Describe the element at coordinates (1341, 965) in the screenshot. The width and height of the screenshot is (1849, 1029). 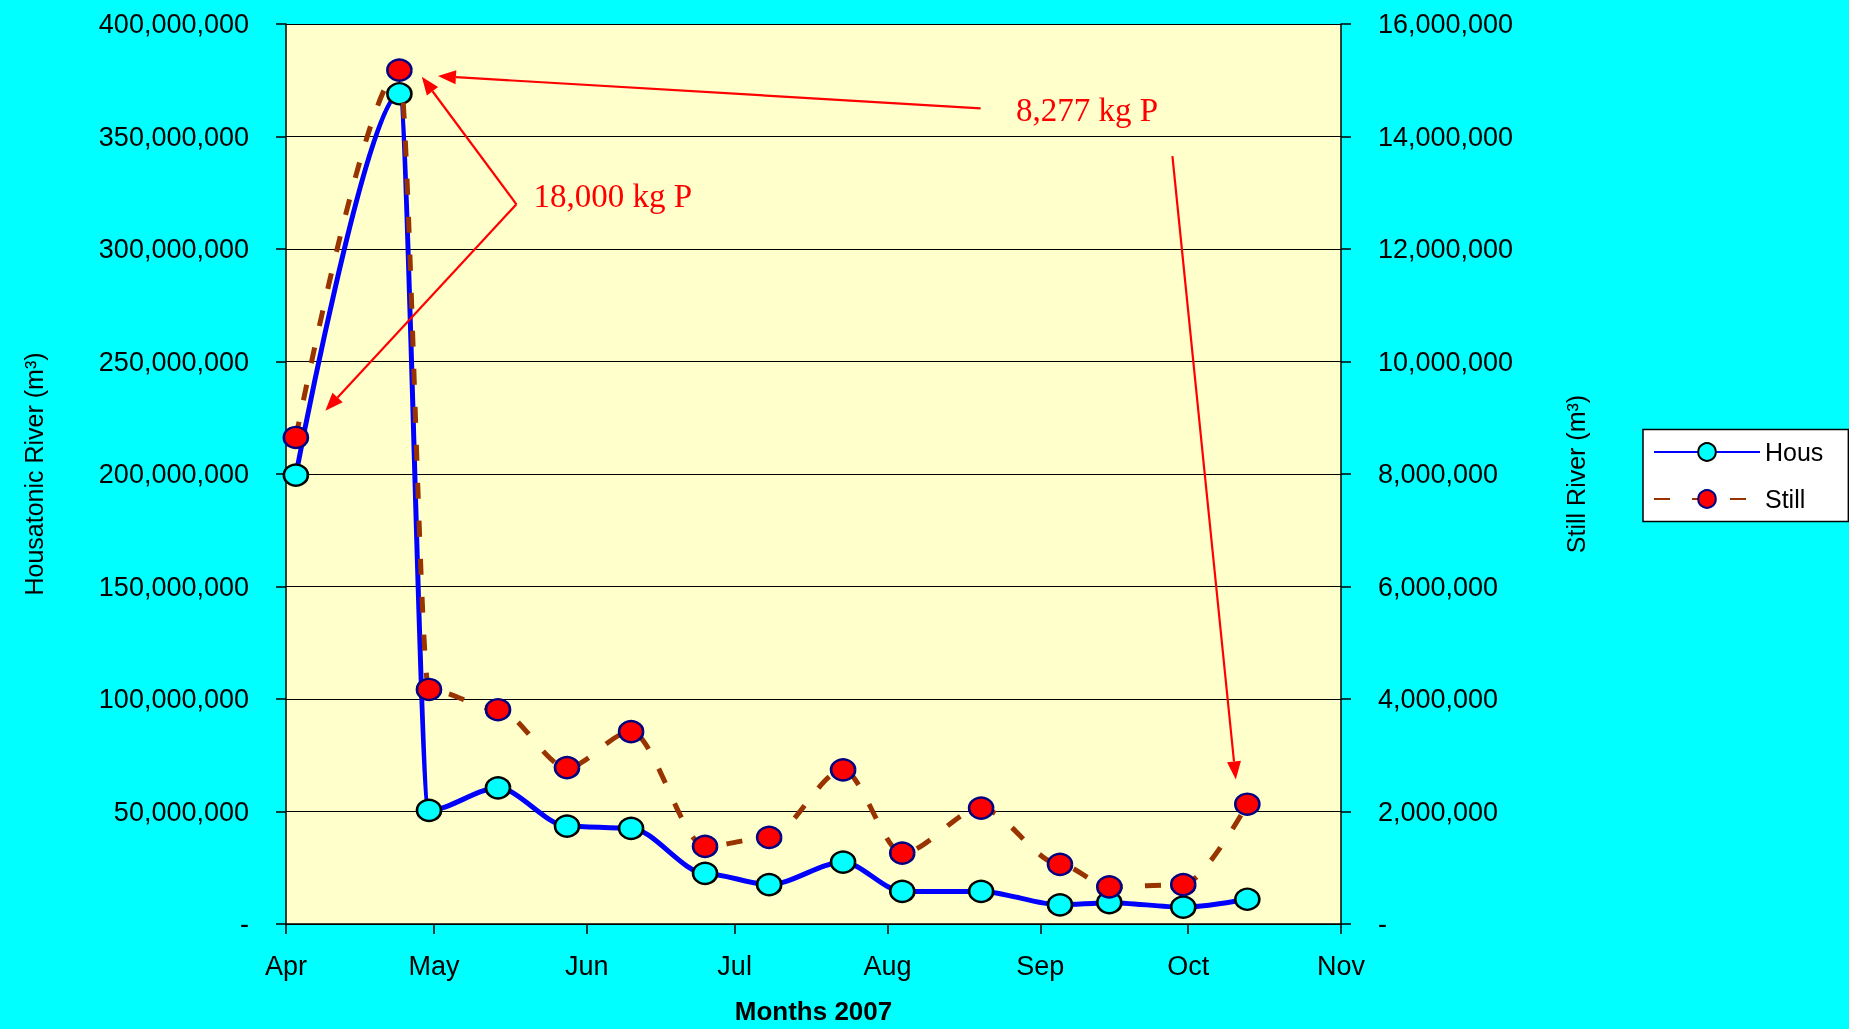
I see `x-tick-label: Nov` at that location.